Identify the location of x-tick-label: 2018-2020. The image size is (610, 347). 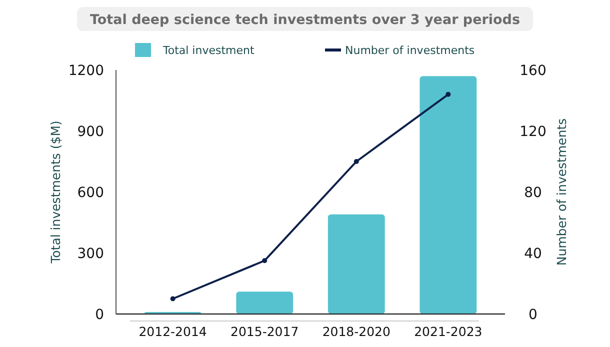
(356, 331).